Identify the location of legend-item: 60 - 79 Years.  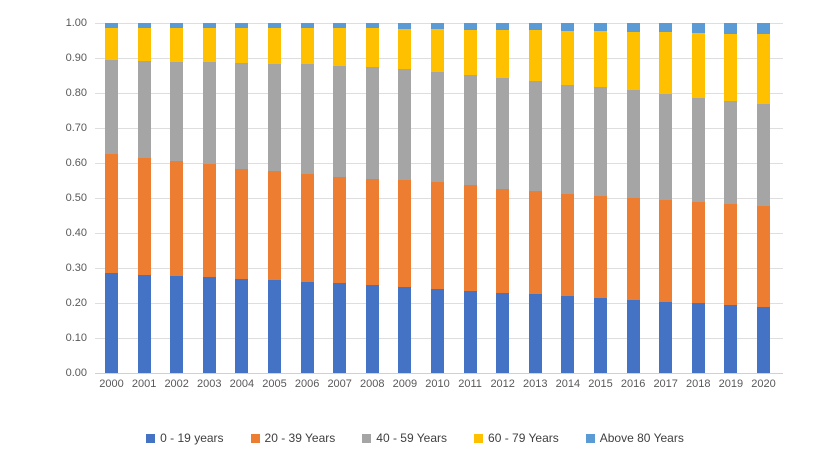
(516, 438).